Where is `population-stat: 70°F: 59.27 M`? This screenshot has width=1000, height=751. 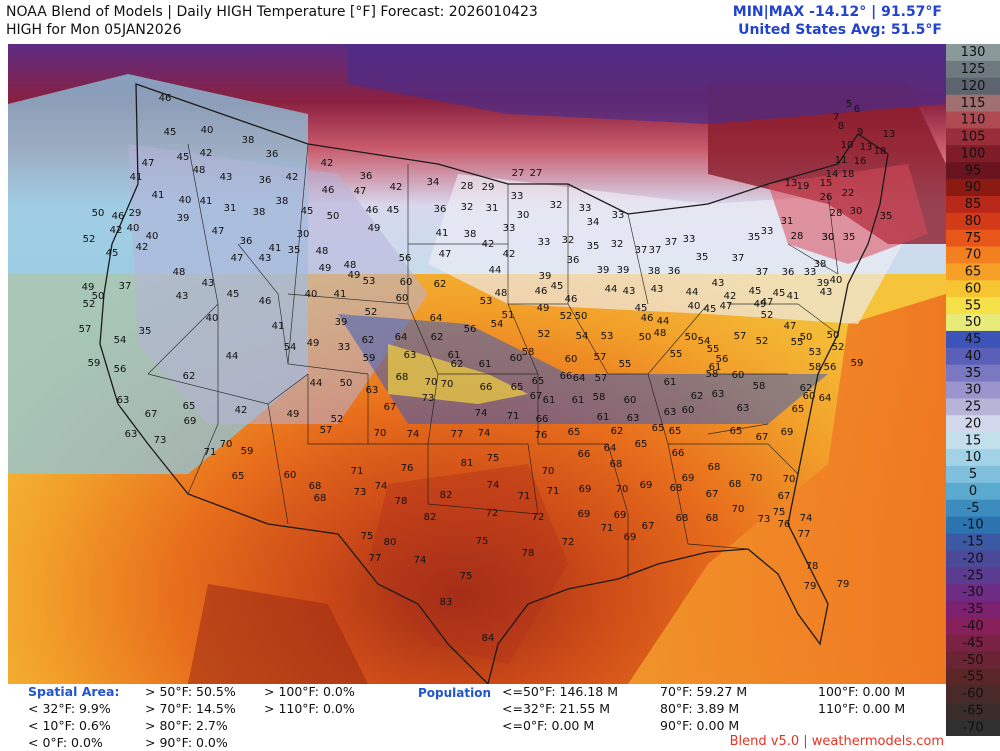 population-stat: 70°F: 59.27 M is located at coordinates (704, 691).